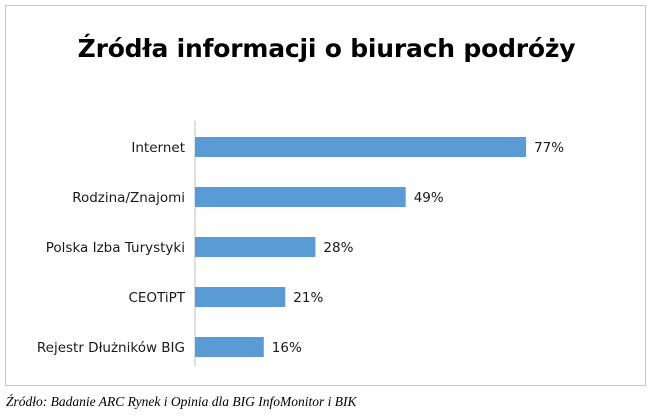 The height and width of the screenshot is (416, 655). I want to click on category-label: Internet, so click(158, 148).